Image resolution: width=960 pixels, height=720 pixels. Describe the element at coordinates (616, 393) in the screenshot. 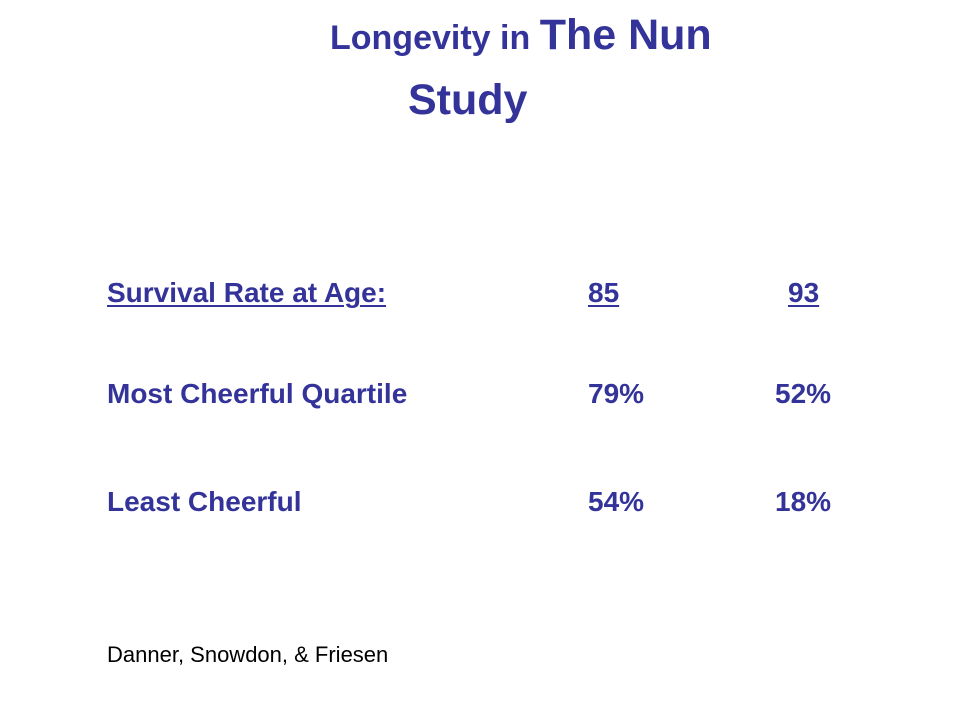

I see `table-cell: 79%` at that location.